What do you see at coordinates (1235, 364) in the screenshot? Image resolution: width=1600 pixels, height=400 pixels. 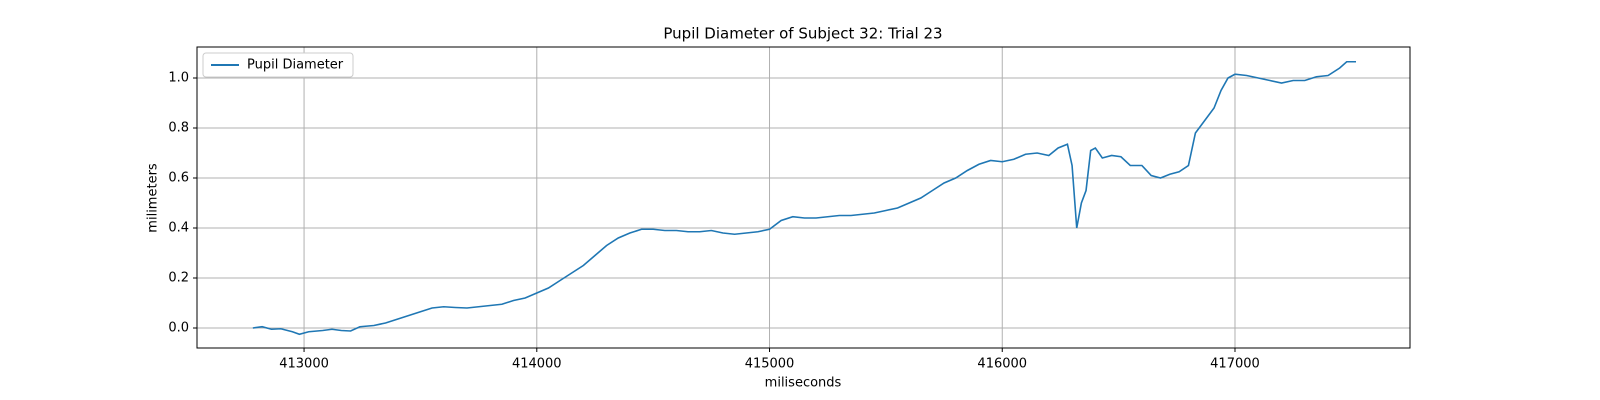 I see `x-tick-label: 417000` at bounding box center [1235, 364].